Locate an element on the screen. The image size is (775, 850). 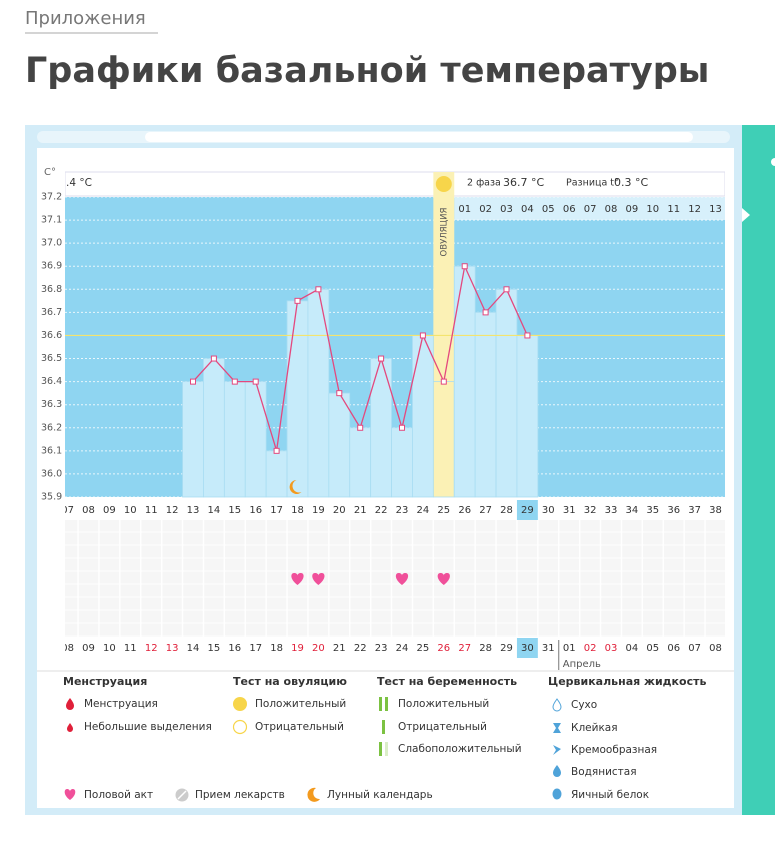
day-label: 12 is located at coordinates (172, 510).